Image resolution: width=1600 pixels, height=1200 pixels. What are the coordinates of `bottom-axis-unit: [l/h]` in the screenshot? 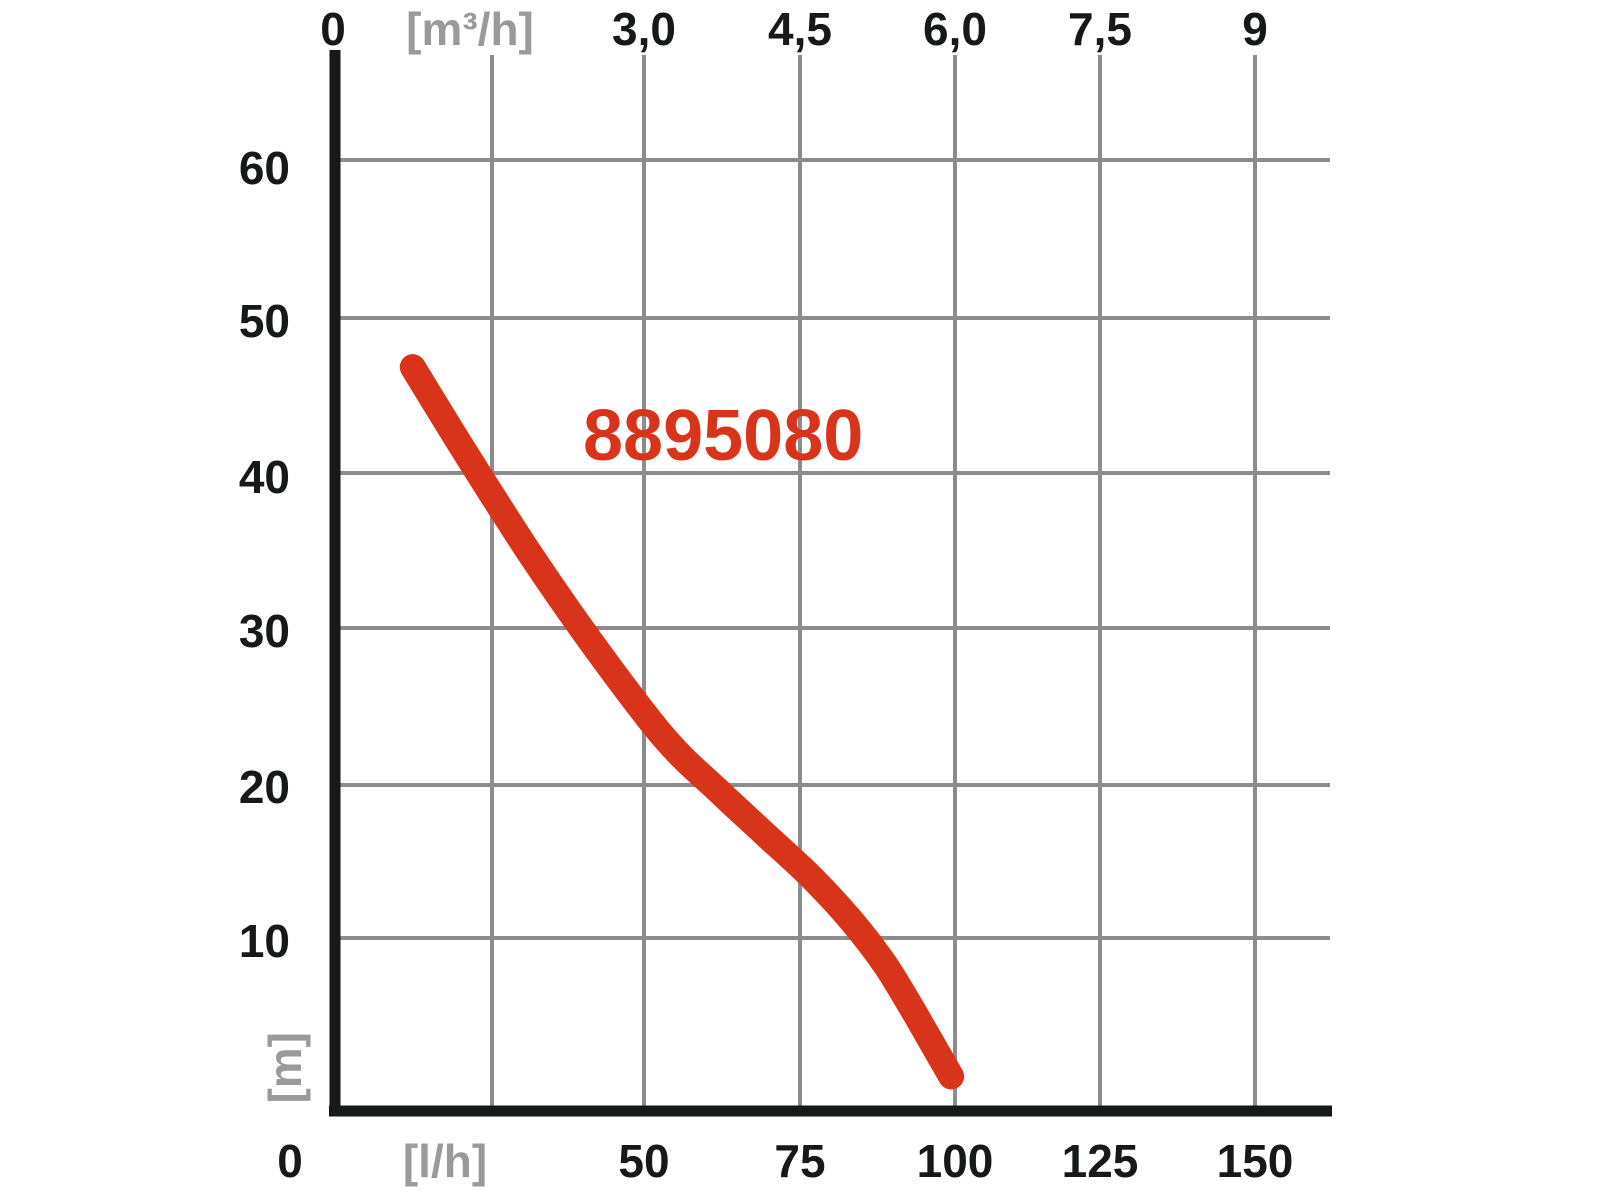 It's located at (445, 1161).